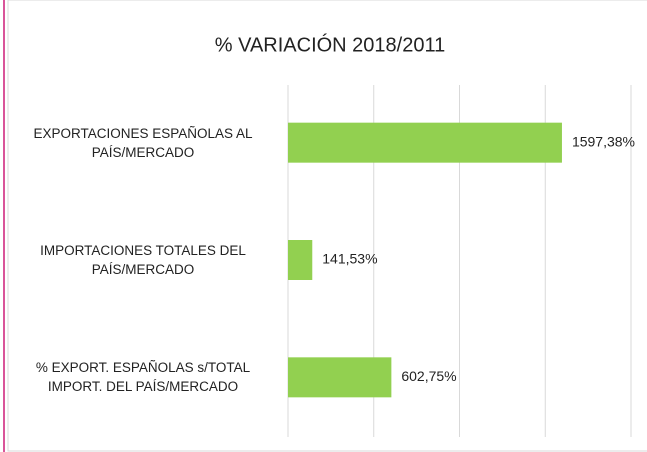 This screenshot has height=452, width=647. I want to click on category-label: EXPORTACIONES ESPAÑOLAS AL PAÍS/MERCADO, so click(143, 142).